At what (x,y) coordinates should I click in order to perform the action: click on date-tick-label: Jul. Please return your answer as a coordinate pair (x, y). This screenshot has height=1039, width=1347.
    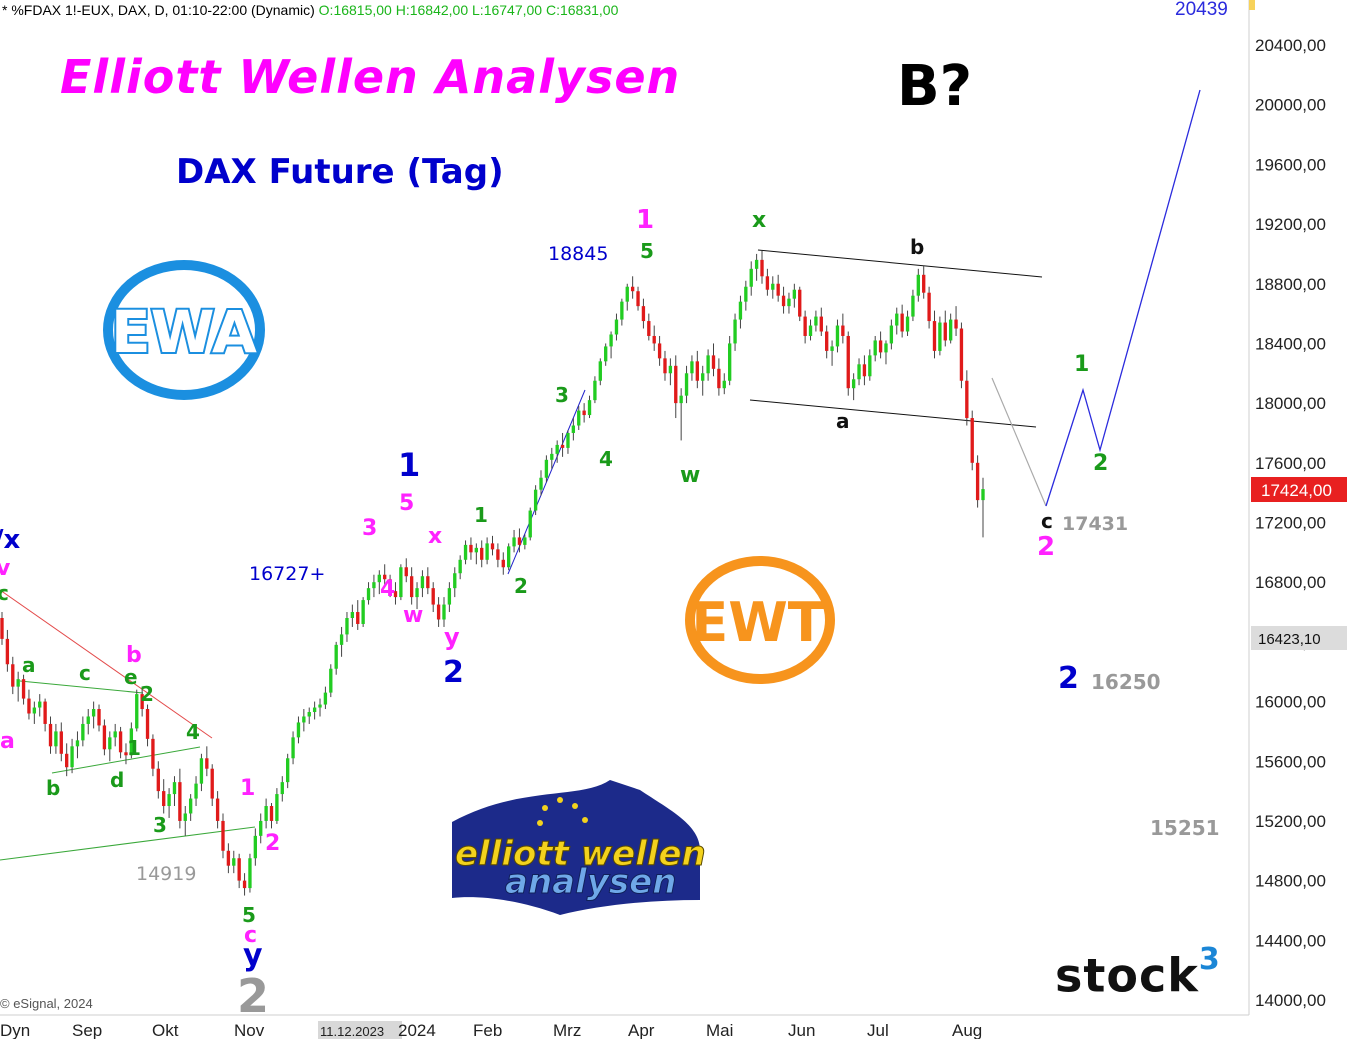
    Looking at the image, I should click on (878, 1030).